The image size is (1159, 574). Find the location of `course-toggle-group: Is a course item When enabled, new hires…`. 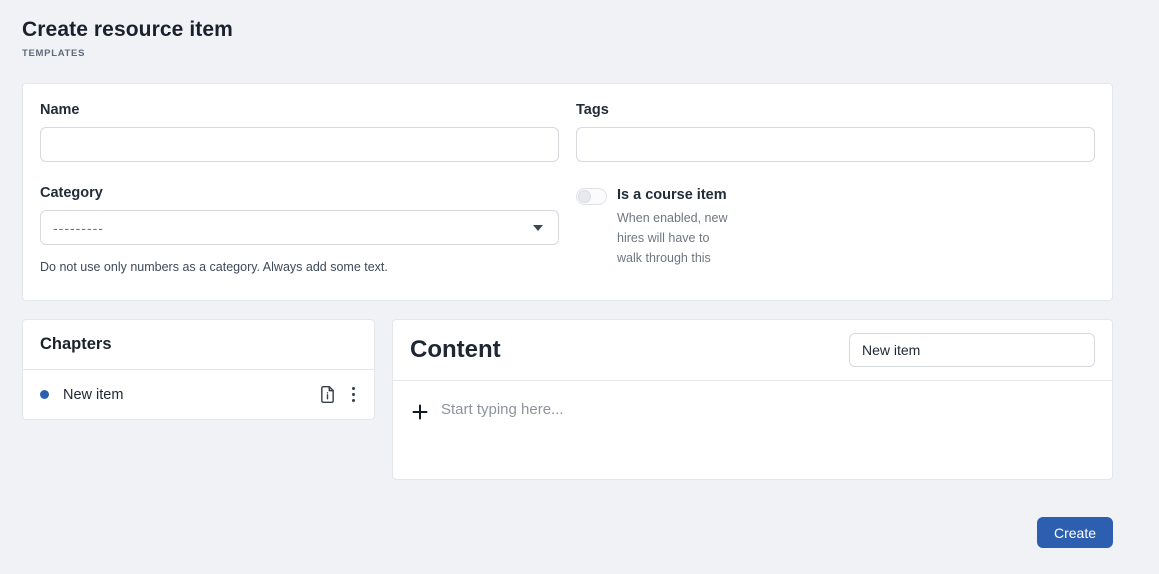

course-toggle-group: Is a course item When enabled, new hires… is located at coordinates (835, 229).